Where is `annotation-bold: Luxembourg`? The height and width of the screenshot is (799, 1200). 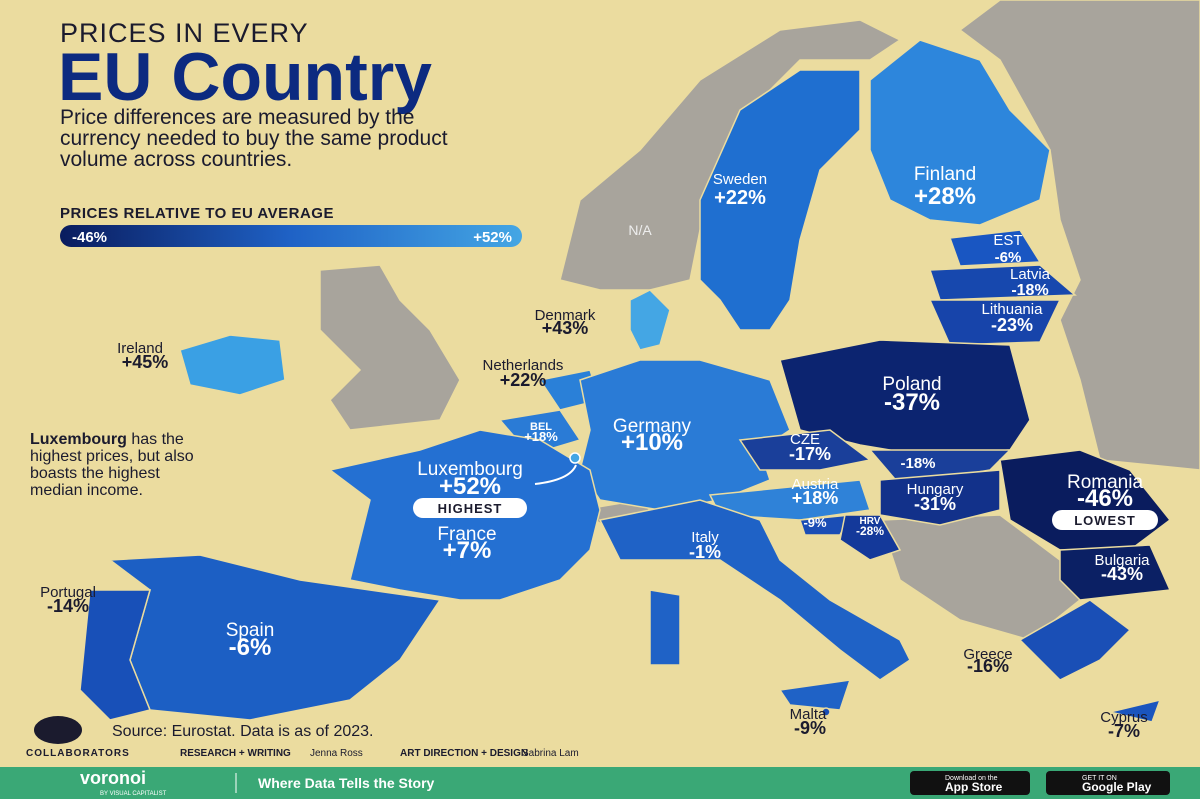 annotation-bold: Luxembourg is located at coordinates (78, 439).